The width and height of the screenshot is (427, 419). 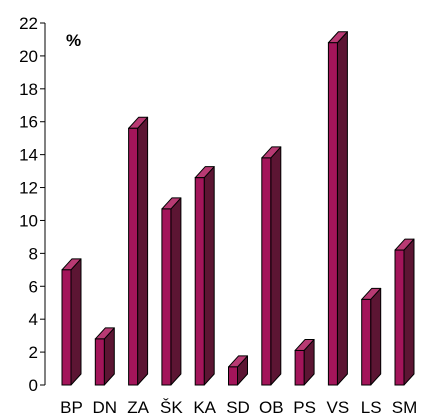 What do you see at coordinates (33, 286) in the screenshot?
I see `y-tick-label: 6` at bounding box center [33, 286].